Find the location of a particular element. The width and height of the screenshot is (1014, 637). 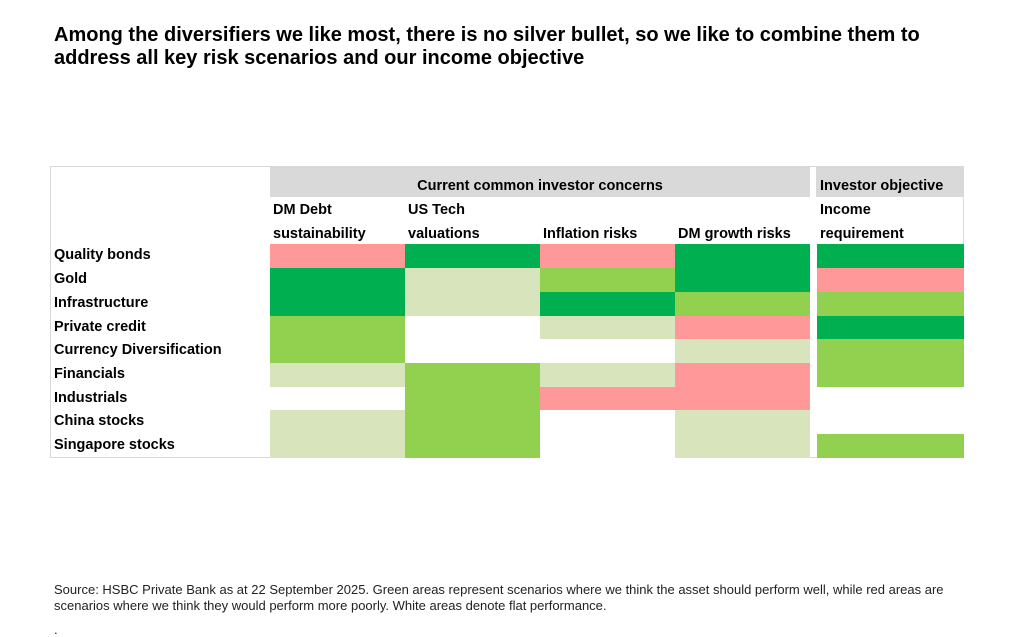

column-label-2-line1: US Tech is located at coordinates (436, 210).